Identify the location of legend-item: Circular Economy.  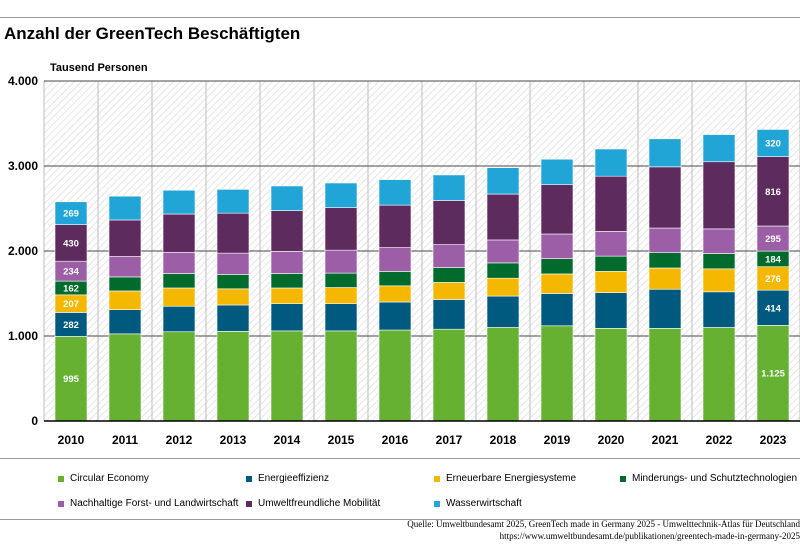
(103, 478).